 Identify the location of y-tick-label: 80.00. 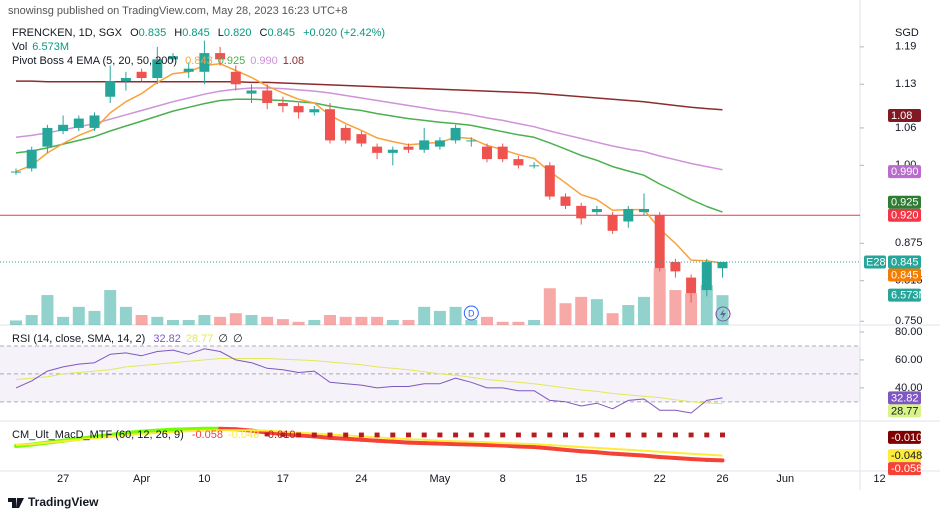
(909, 332).